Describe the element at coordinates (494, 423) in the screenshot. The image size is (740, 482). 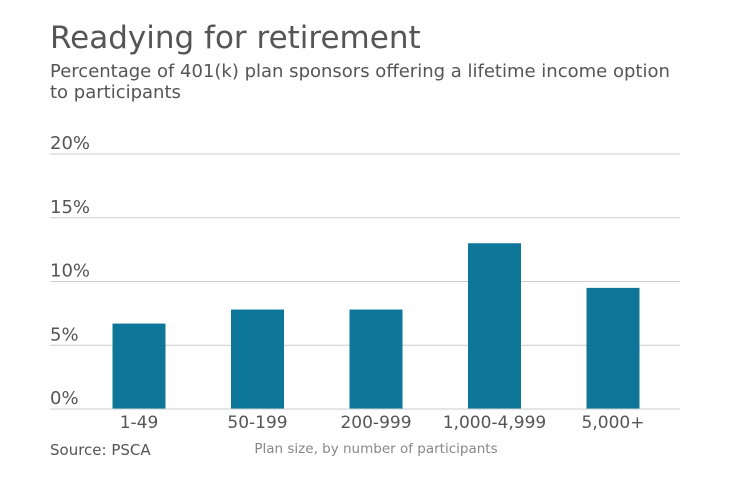
I see `x-tick-label: 1,000-4,999` at that location.